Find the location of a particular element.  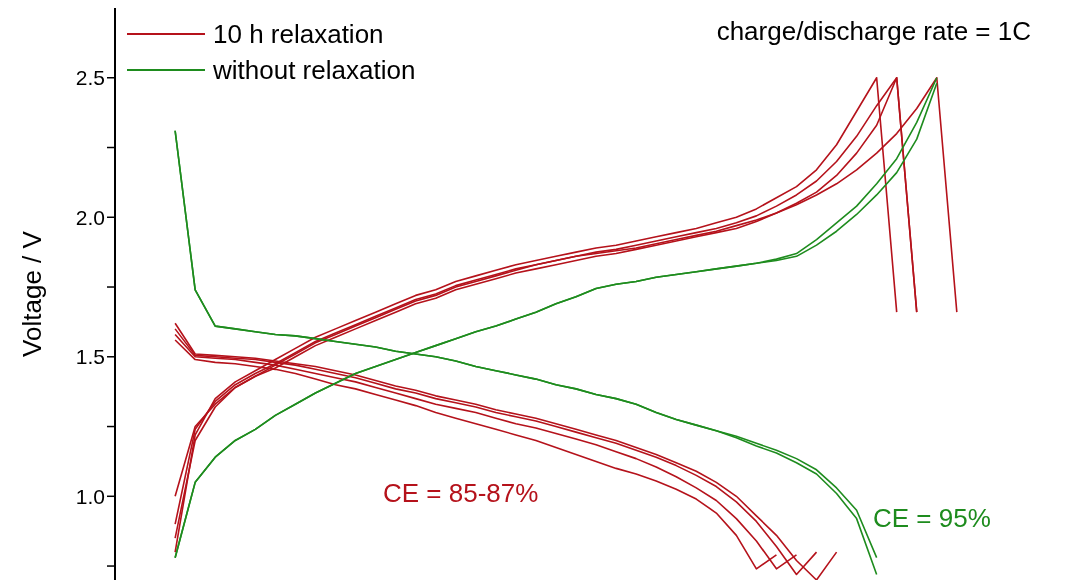

y-tick-label: 1.0 is located at coordinates (90, 496).